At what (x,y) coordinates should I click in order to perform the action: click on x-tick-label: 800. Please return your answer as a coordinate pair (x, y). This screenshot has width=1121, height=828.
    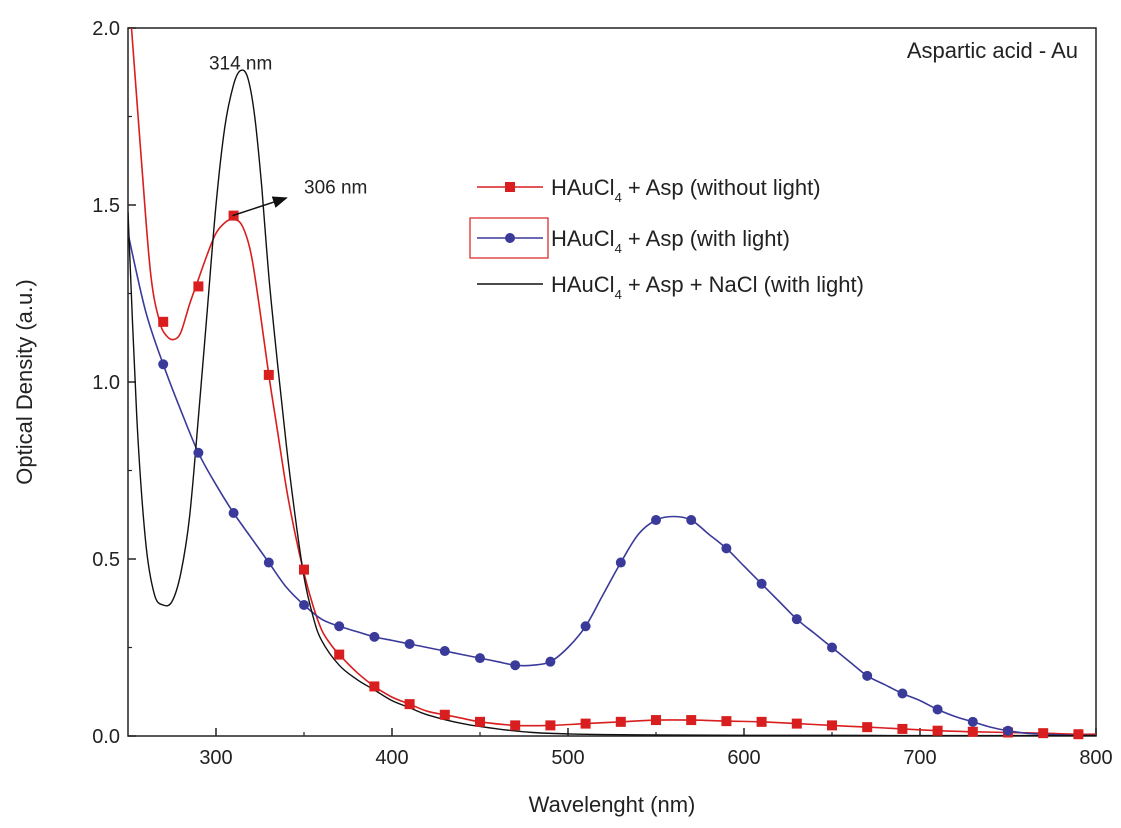
    Looking at the image, I should click on (1095, 758).